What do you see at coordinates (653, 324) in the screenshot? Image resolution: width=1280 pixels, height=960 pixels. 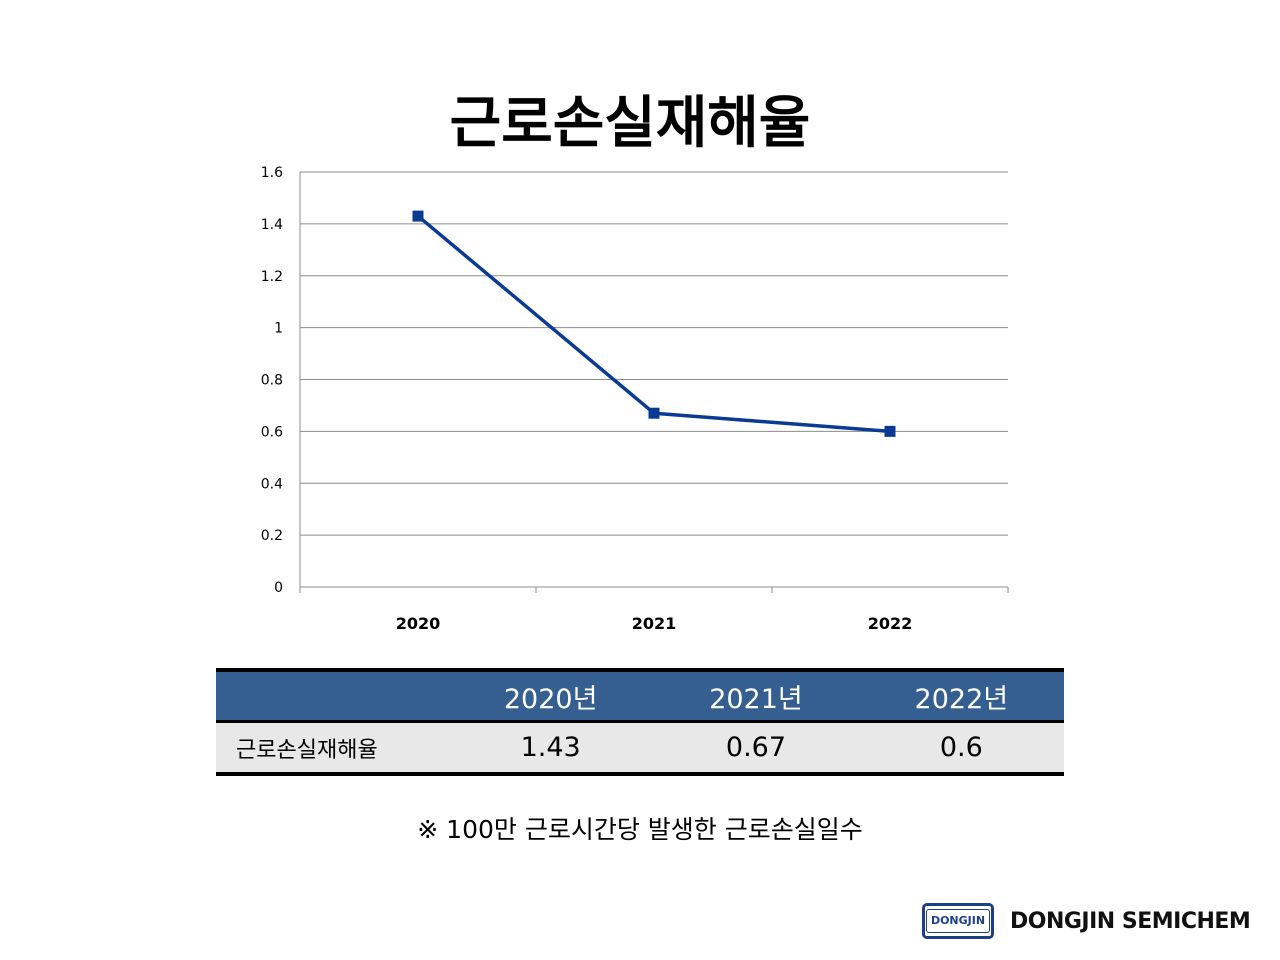 I see `series-line` at bounding box center [653, 324].